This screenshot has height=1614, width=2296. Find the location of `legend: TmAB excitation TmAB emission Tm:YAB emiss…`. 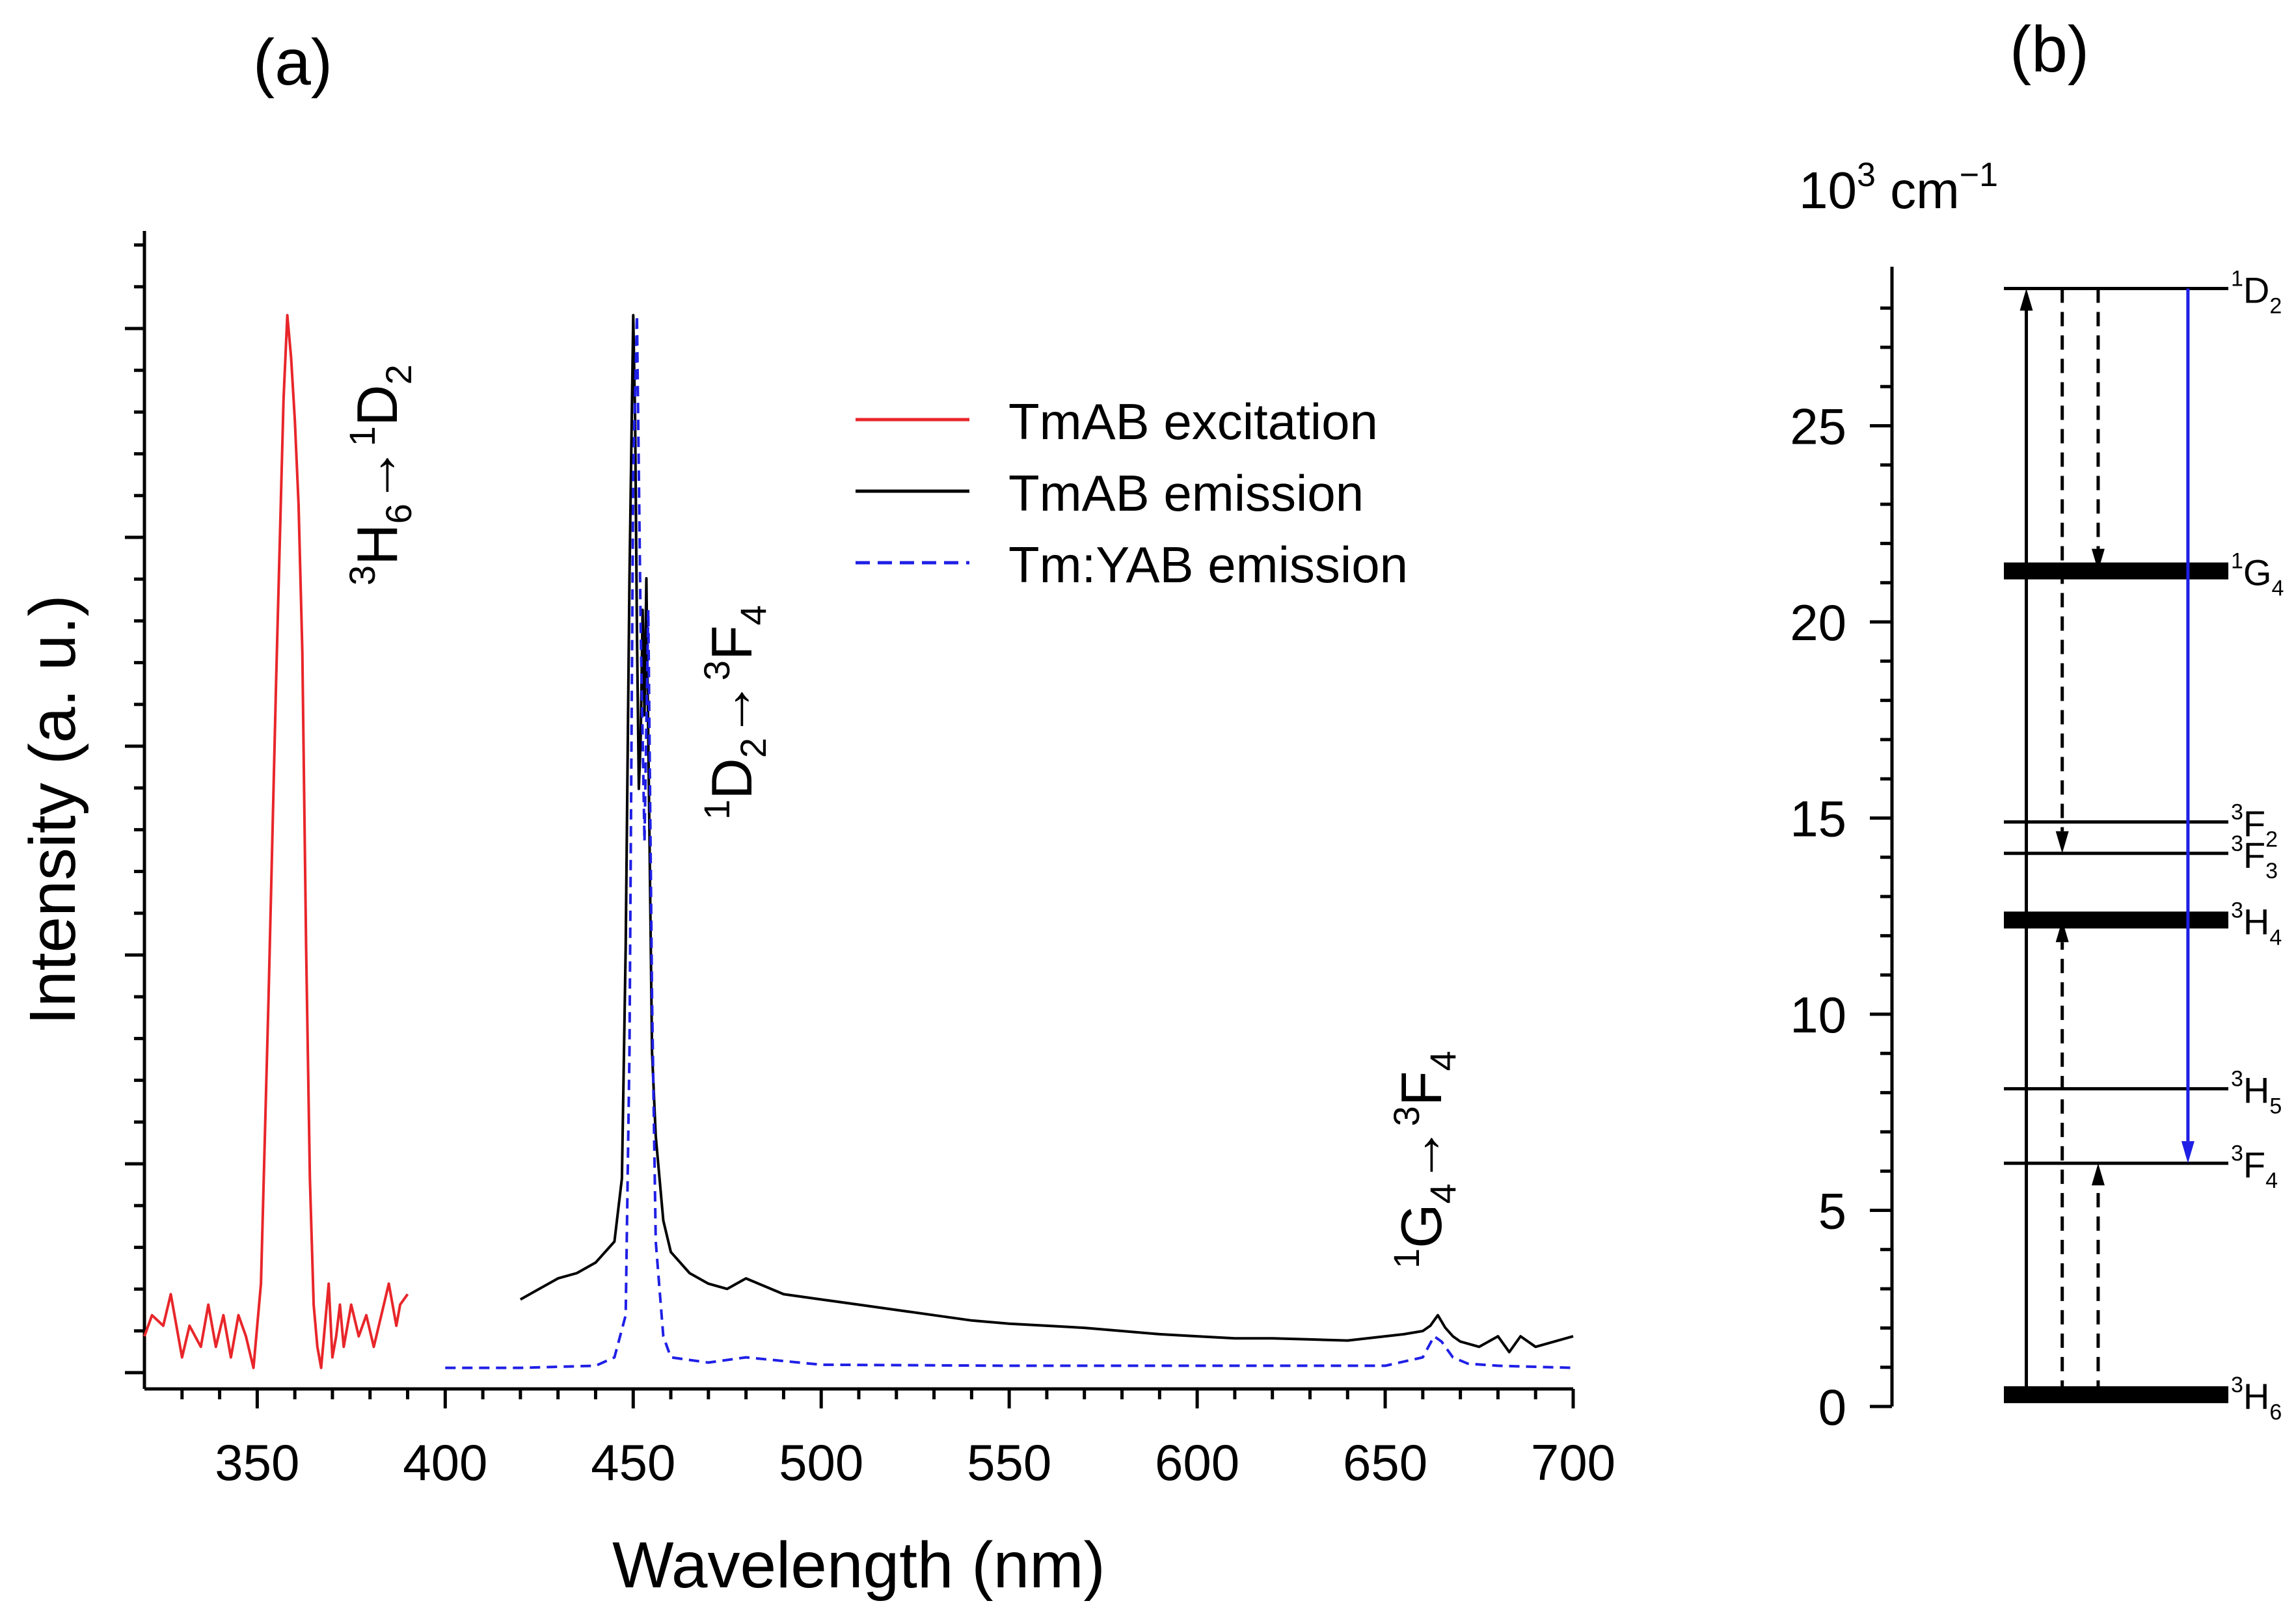

legend: TmAB excitation TmAB emission Tm:YAB emiss… is located at coordinates (1132, 493).